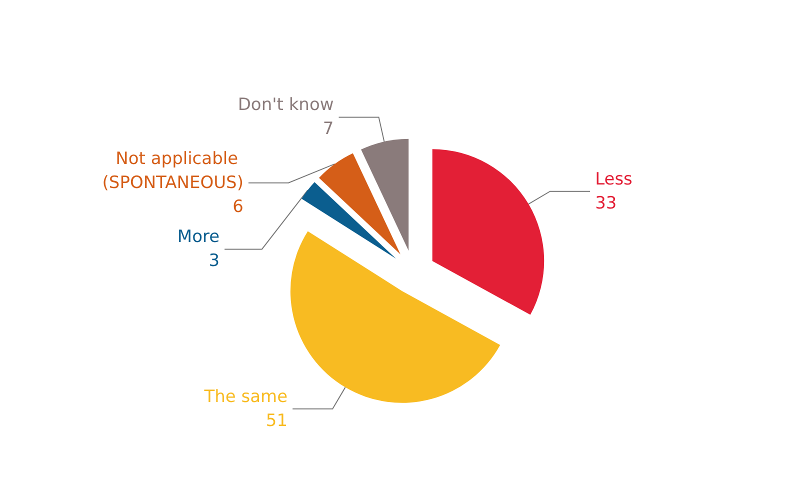  What do you see at coordinates (328, 129) in the screenshot?
I see `data-label: 7` at bounding box center [328, 129].